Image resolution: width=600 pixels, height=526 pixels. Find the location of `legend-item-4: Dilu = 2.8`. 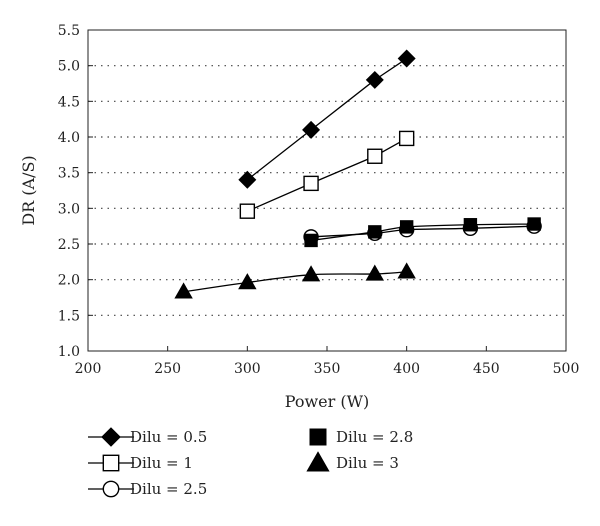

legend-item-4: Dilu = 2.8 is located at coordinates (361, 437).